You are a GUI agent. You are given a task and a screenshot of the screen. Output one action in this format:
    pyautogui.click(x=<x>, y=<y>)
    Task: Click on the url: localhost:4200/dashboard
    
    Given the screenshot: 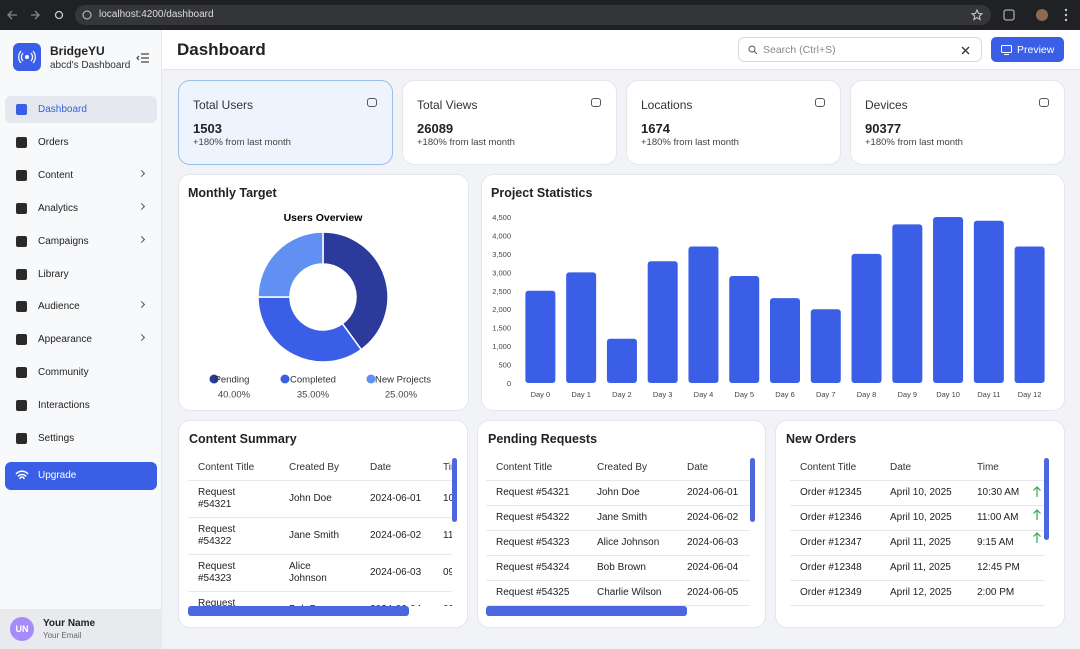 What is the action you would take?
    pyautogui.click(x=156, y=14)
    